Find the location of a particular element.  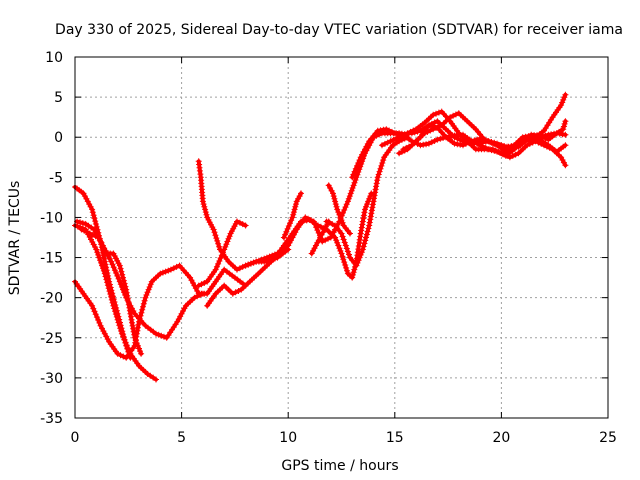

x-tick-label: 0 is located at coordinates (75, 438).